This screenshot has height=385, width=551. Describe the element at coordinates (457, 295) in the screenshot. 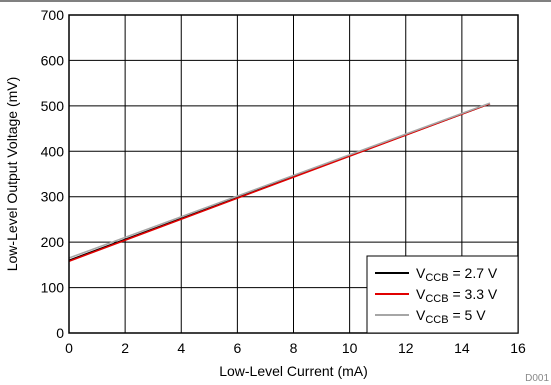

I see `legend-label-2: VCCB = 3.3 V` at that location.